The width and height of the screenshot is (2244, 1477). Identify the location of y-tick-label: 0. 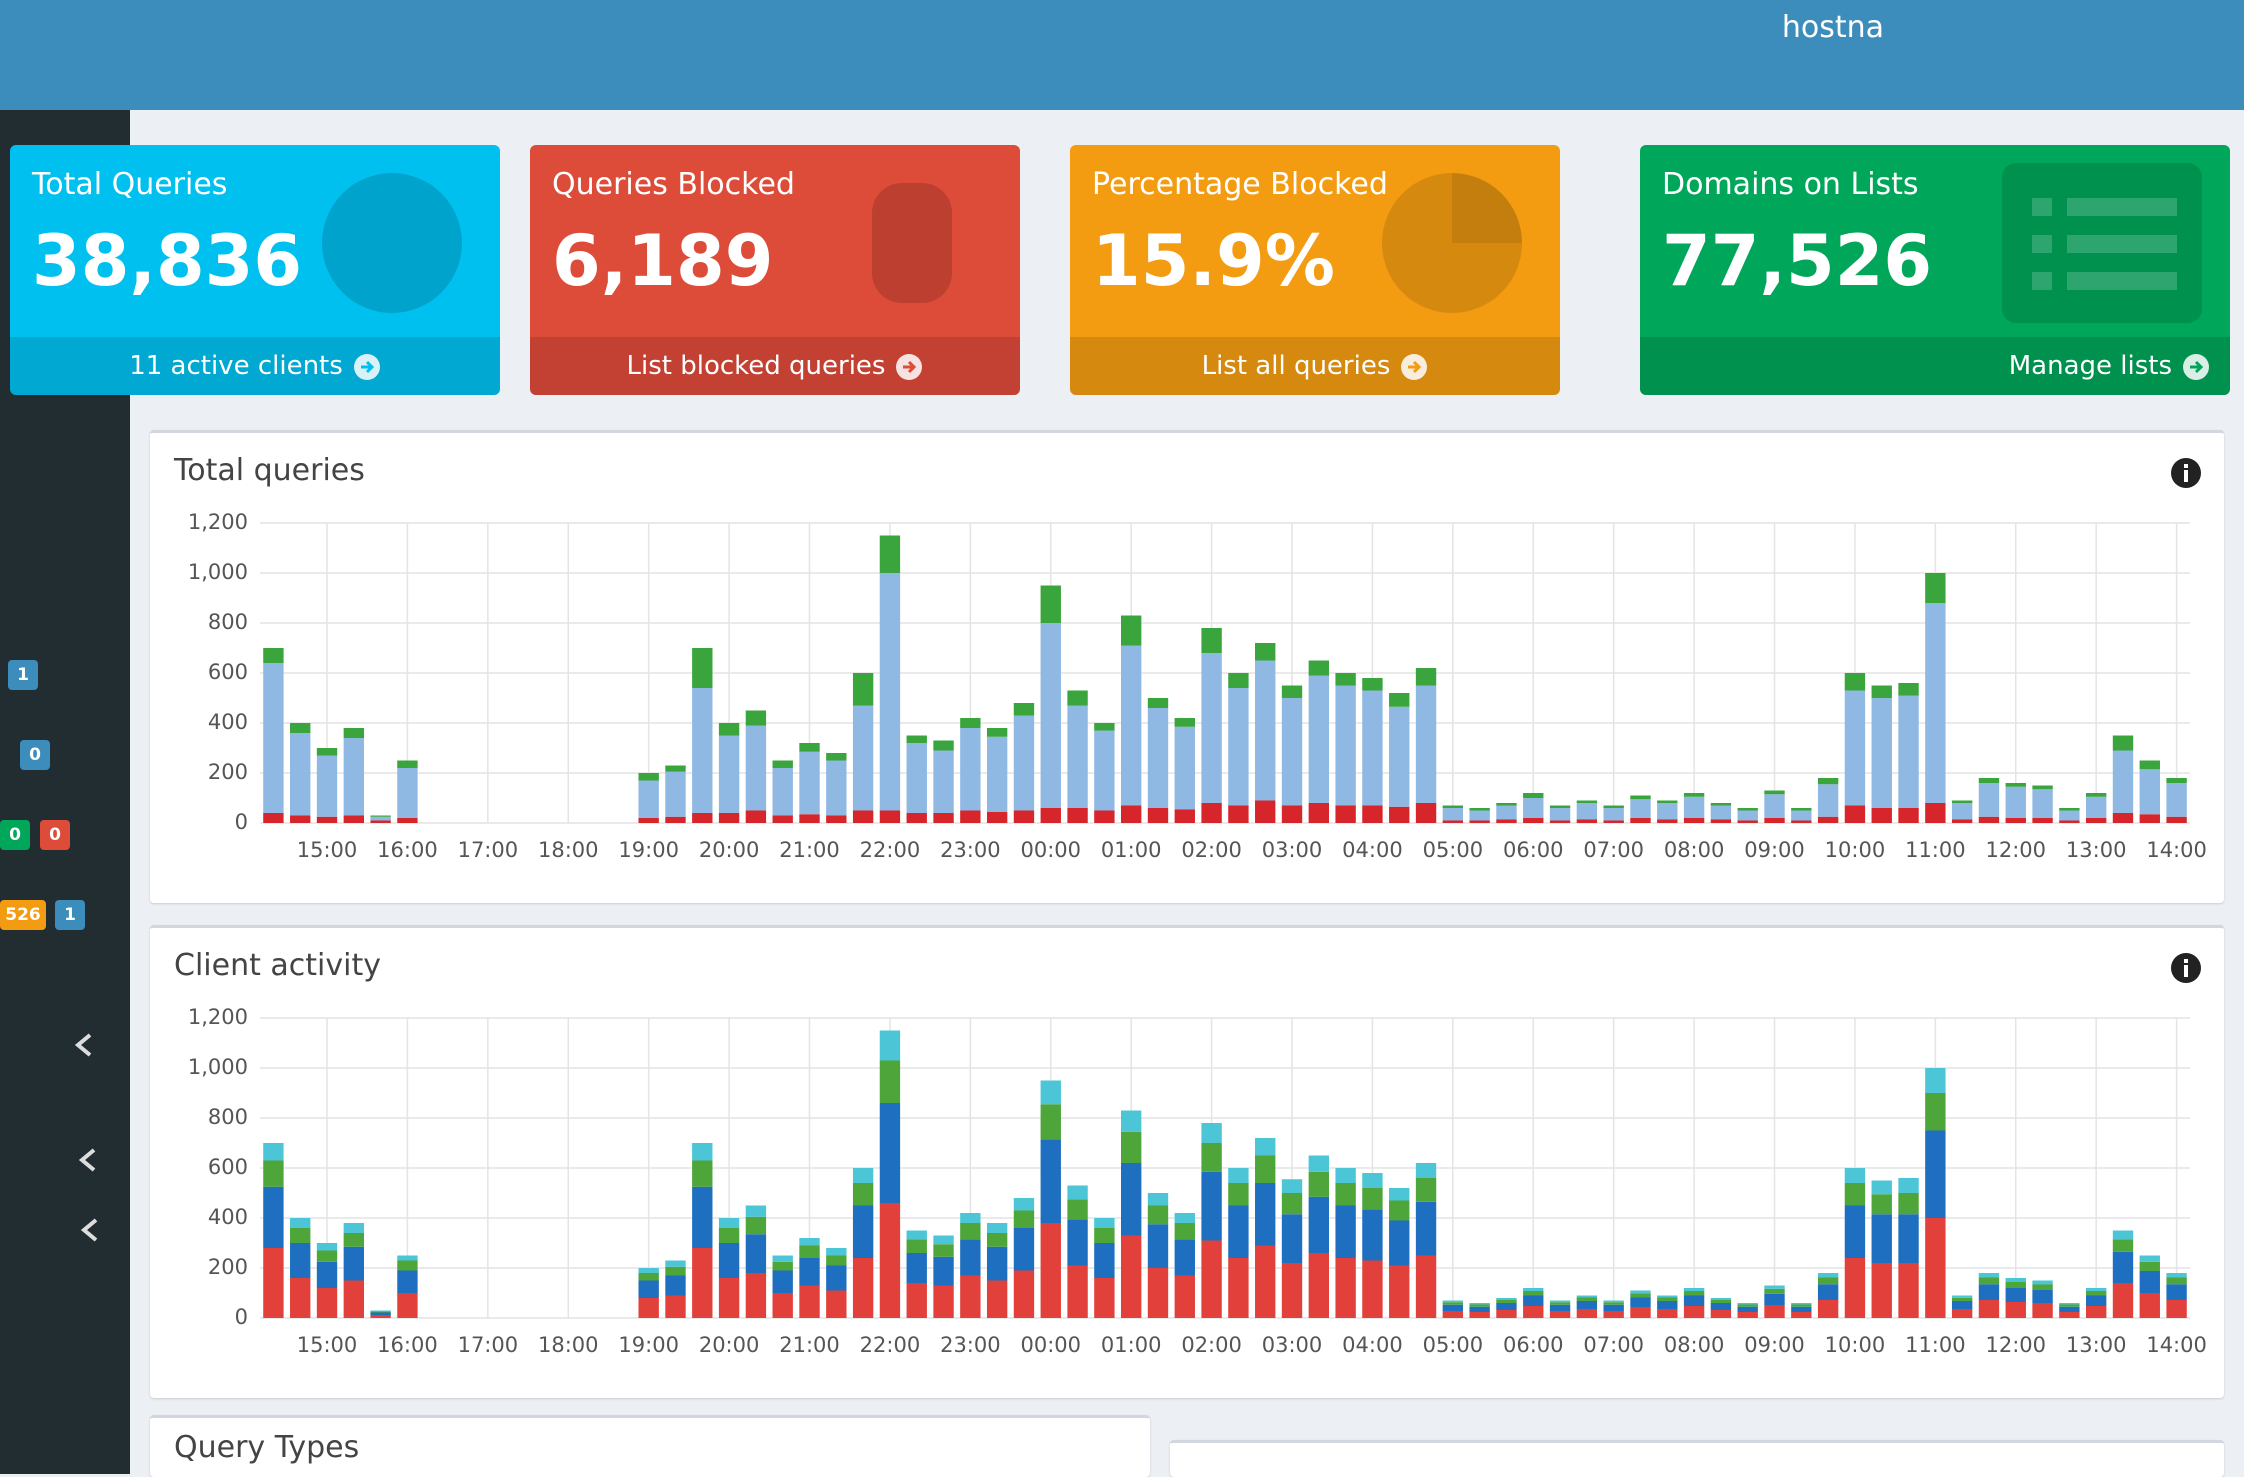
(241, 822).